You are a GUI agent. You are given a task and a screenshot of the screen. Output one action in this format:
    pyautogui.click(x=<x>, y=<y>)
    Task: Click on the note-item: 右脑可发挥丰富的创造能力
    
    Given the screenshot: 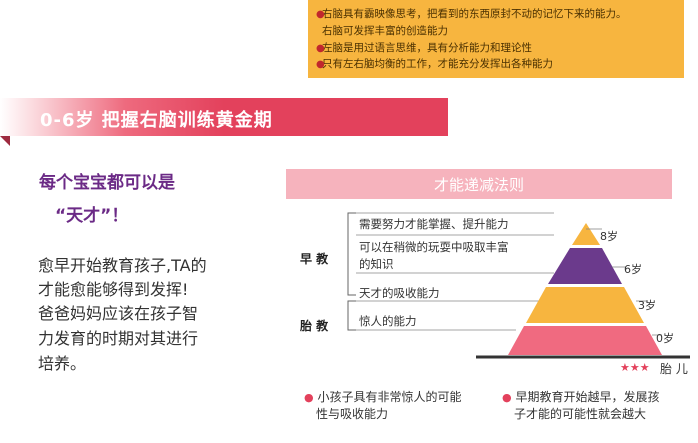 What is the action you would take?
    pyautogui.click(x=385, y=31)
    